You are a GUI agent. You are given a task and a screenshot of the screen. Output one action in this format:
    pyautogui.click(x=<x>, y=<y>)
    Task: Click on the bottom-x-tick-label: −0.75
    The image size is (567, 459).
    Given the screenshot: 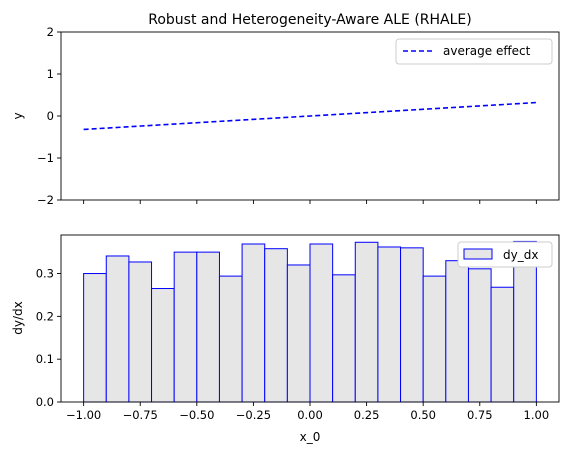 What is the action you would take?
    pyautogui.click(x=140, y=415)
    